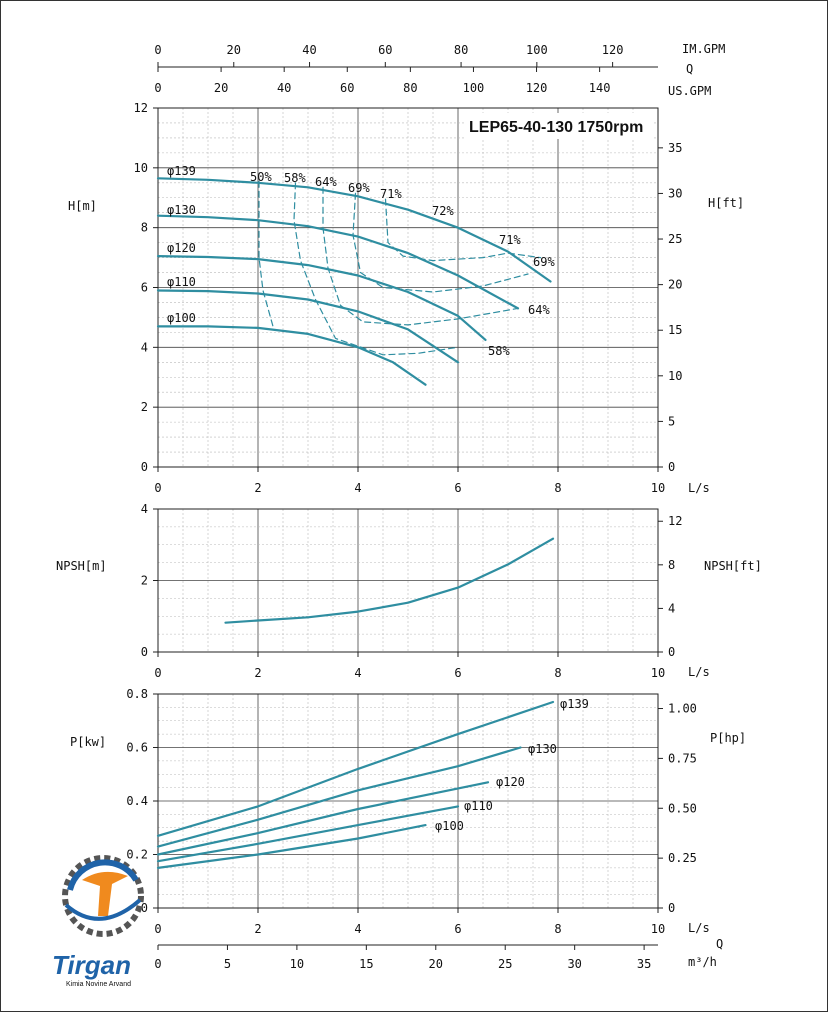 Image resolution: width=828 pixels, height=1016 pixels. What do you see at coordinates (284, 88) in the screenshot?
I see `tick-label-us-gpm: 40` at bounding box center [284, 88].